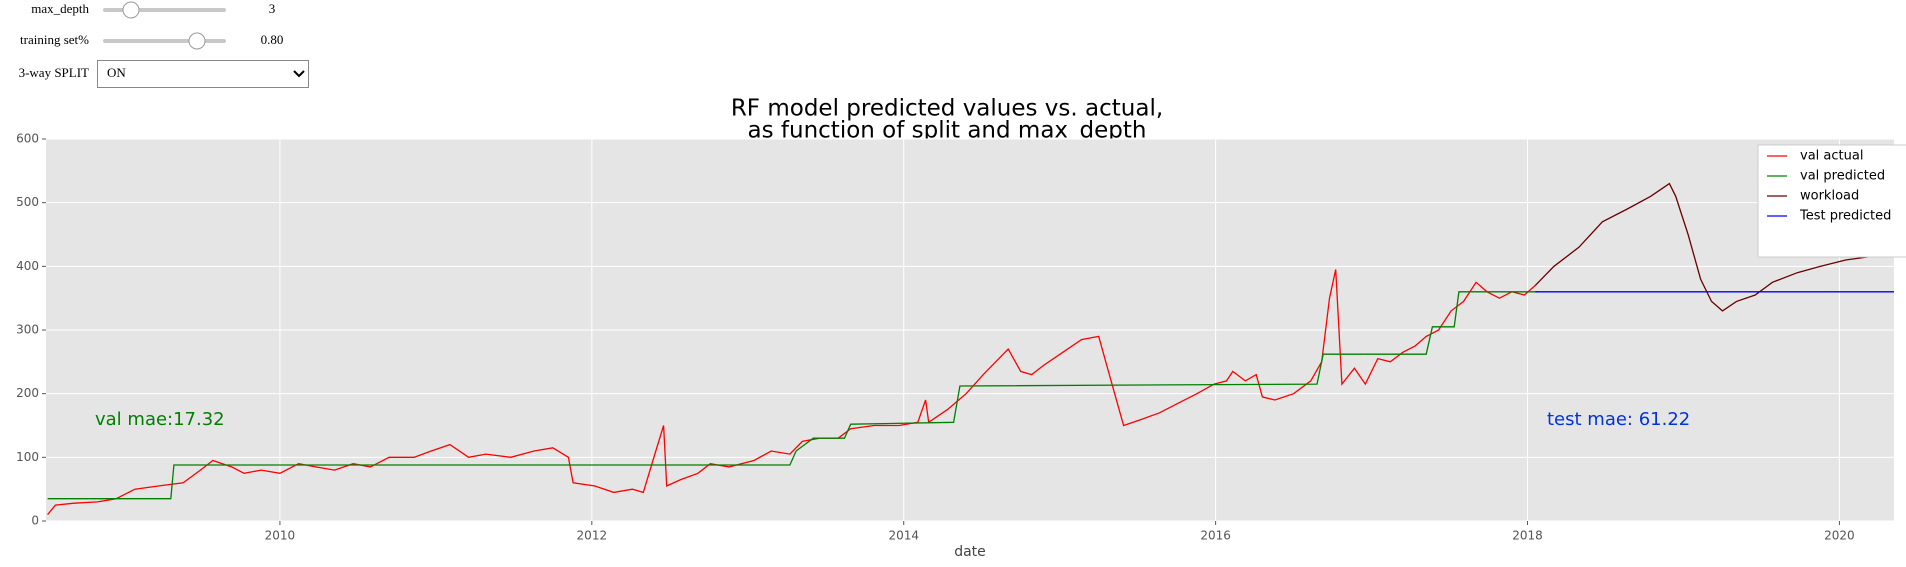 This screenshot has height=567, width=1906. Describe the element at coordinates (1713, 247) in the screenshot. I see `series-line` at that location.